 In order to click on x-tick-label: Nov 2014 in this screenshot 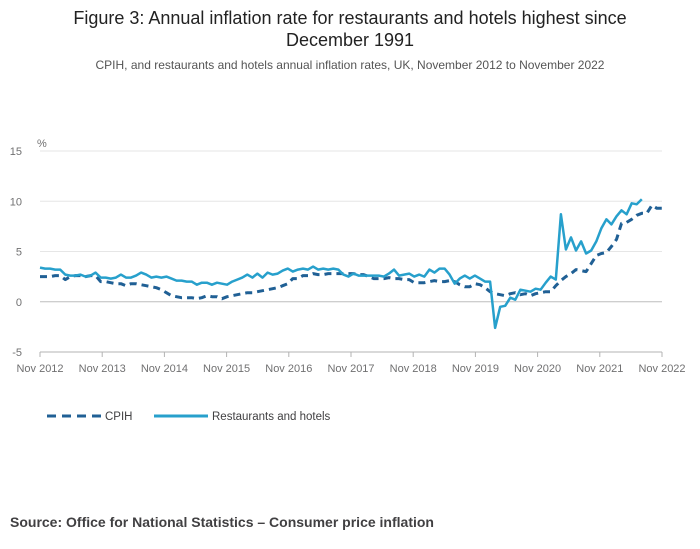, I will do `click(164, 369)`.